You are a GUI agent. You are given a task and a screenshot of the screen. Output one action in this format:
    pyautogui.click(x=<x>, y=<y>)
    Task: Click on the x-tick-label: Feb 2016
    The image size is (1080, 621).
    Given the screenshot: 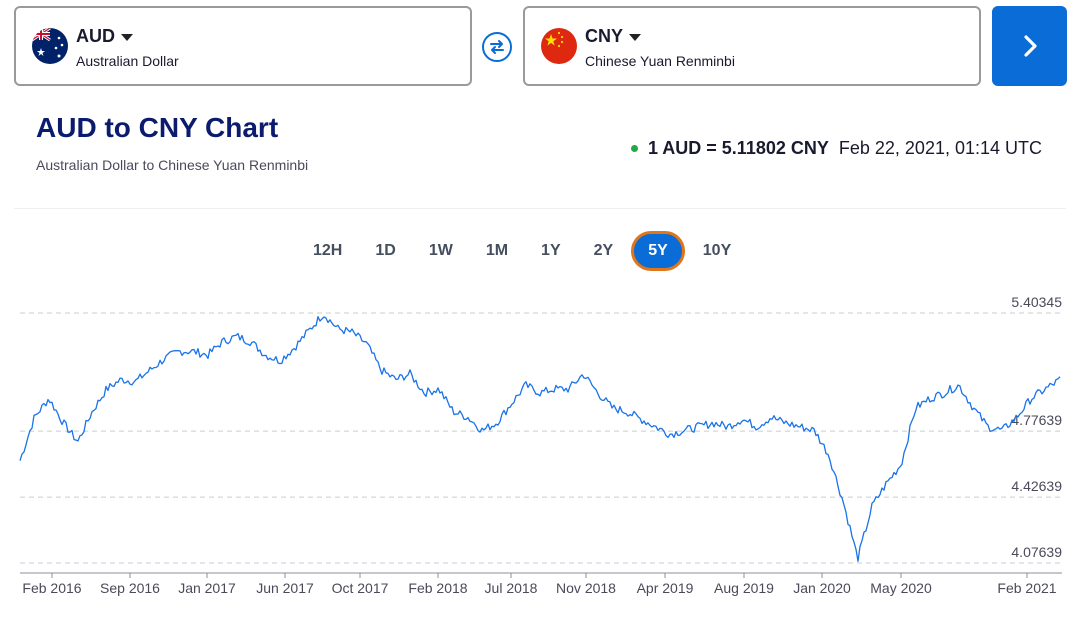 What is the action you would take?
    pyautogui.click(x=51, y=588)
    